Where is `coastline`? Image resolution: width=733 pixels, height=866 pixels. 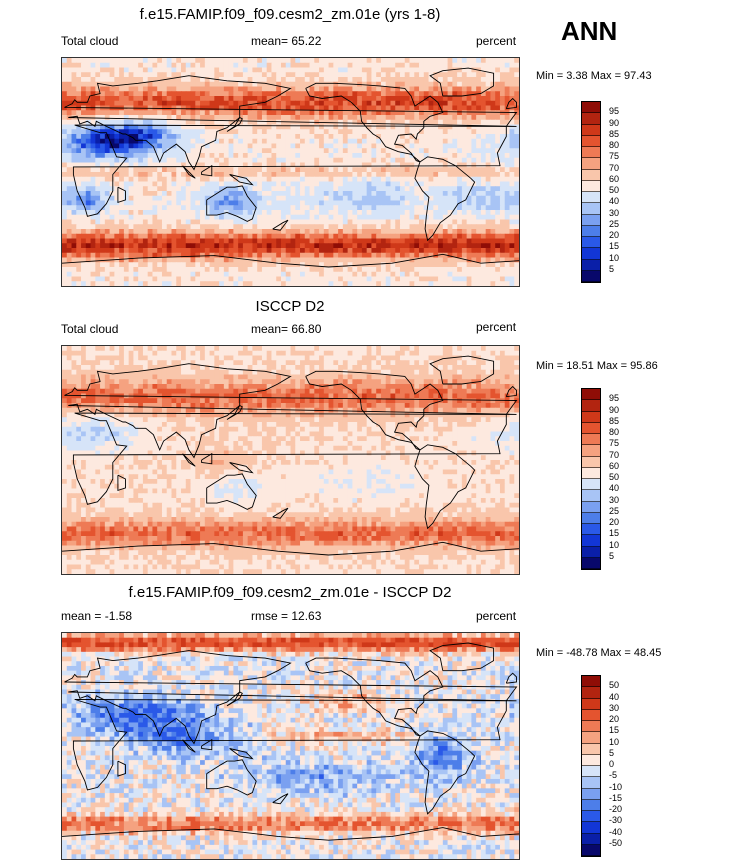 coastline is located at coordinates (231, 203).